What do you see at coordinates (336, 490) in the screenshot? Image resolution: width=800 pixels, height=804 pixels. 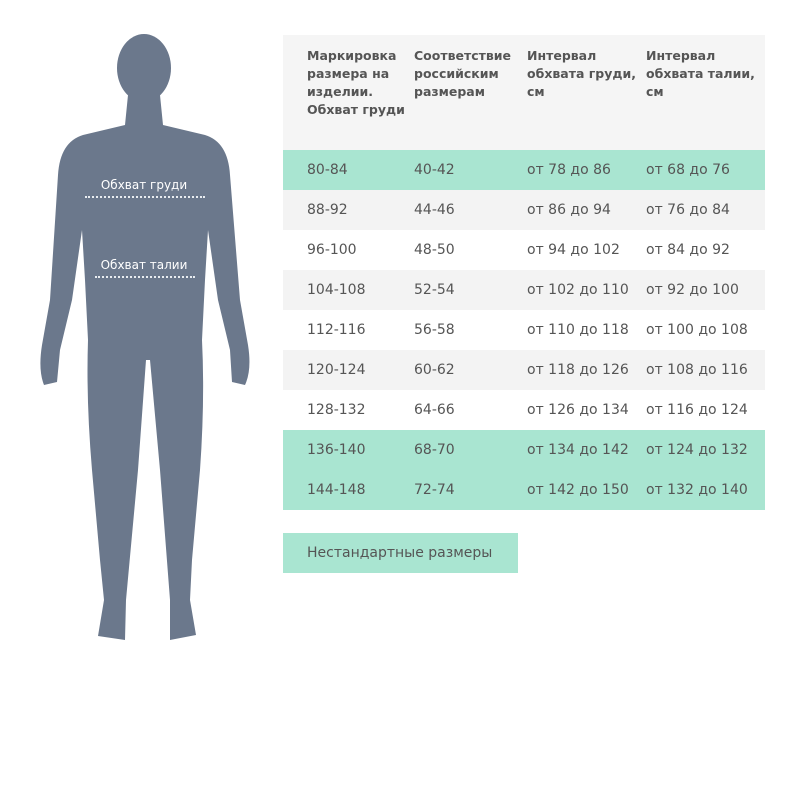 I see `table-cell: 144-148` at bounding box center [336, 490].